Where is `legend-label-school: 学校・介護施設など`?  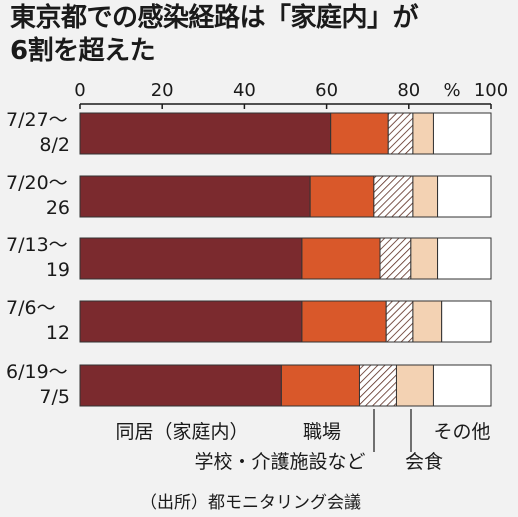
legend-label-school: 学校・介護施設など is located at coordinates (279, 462).